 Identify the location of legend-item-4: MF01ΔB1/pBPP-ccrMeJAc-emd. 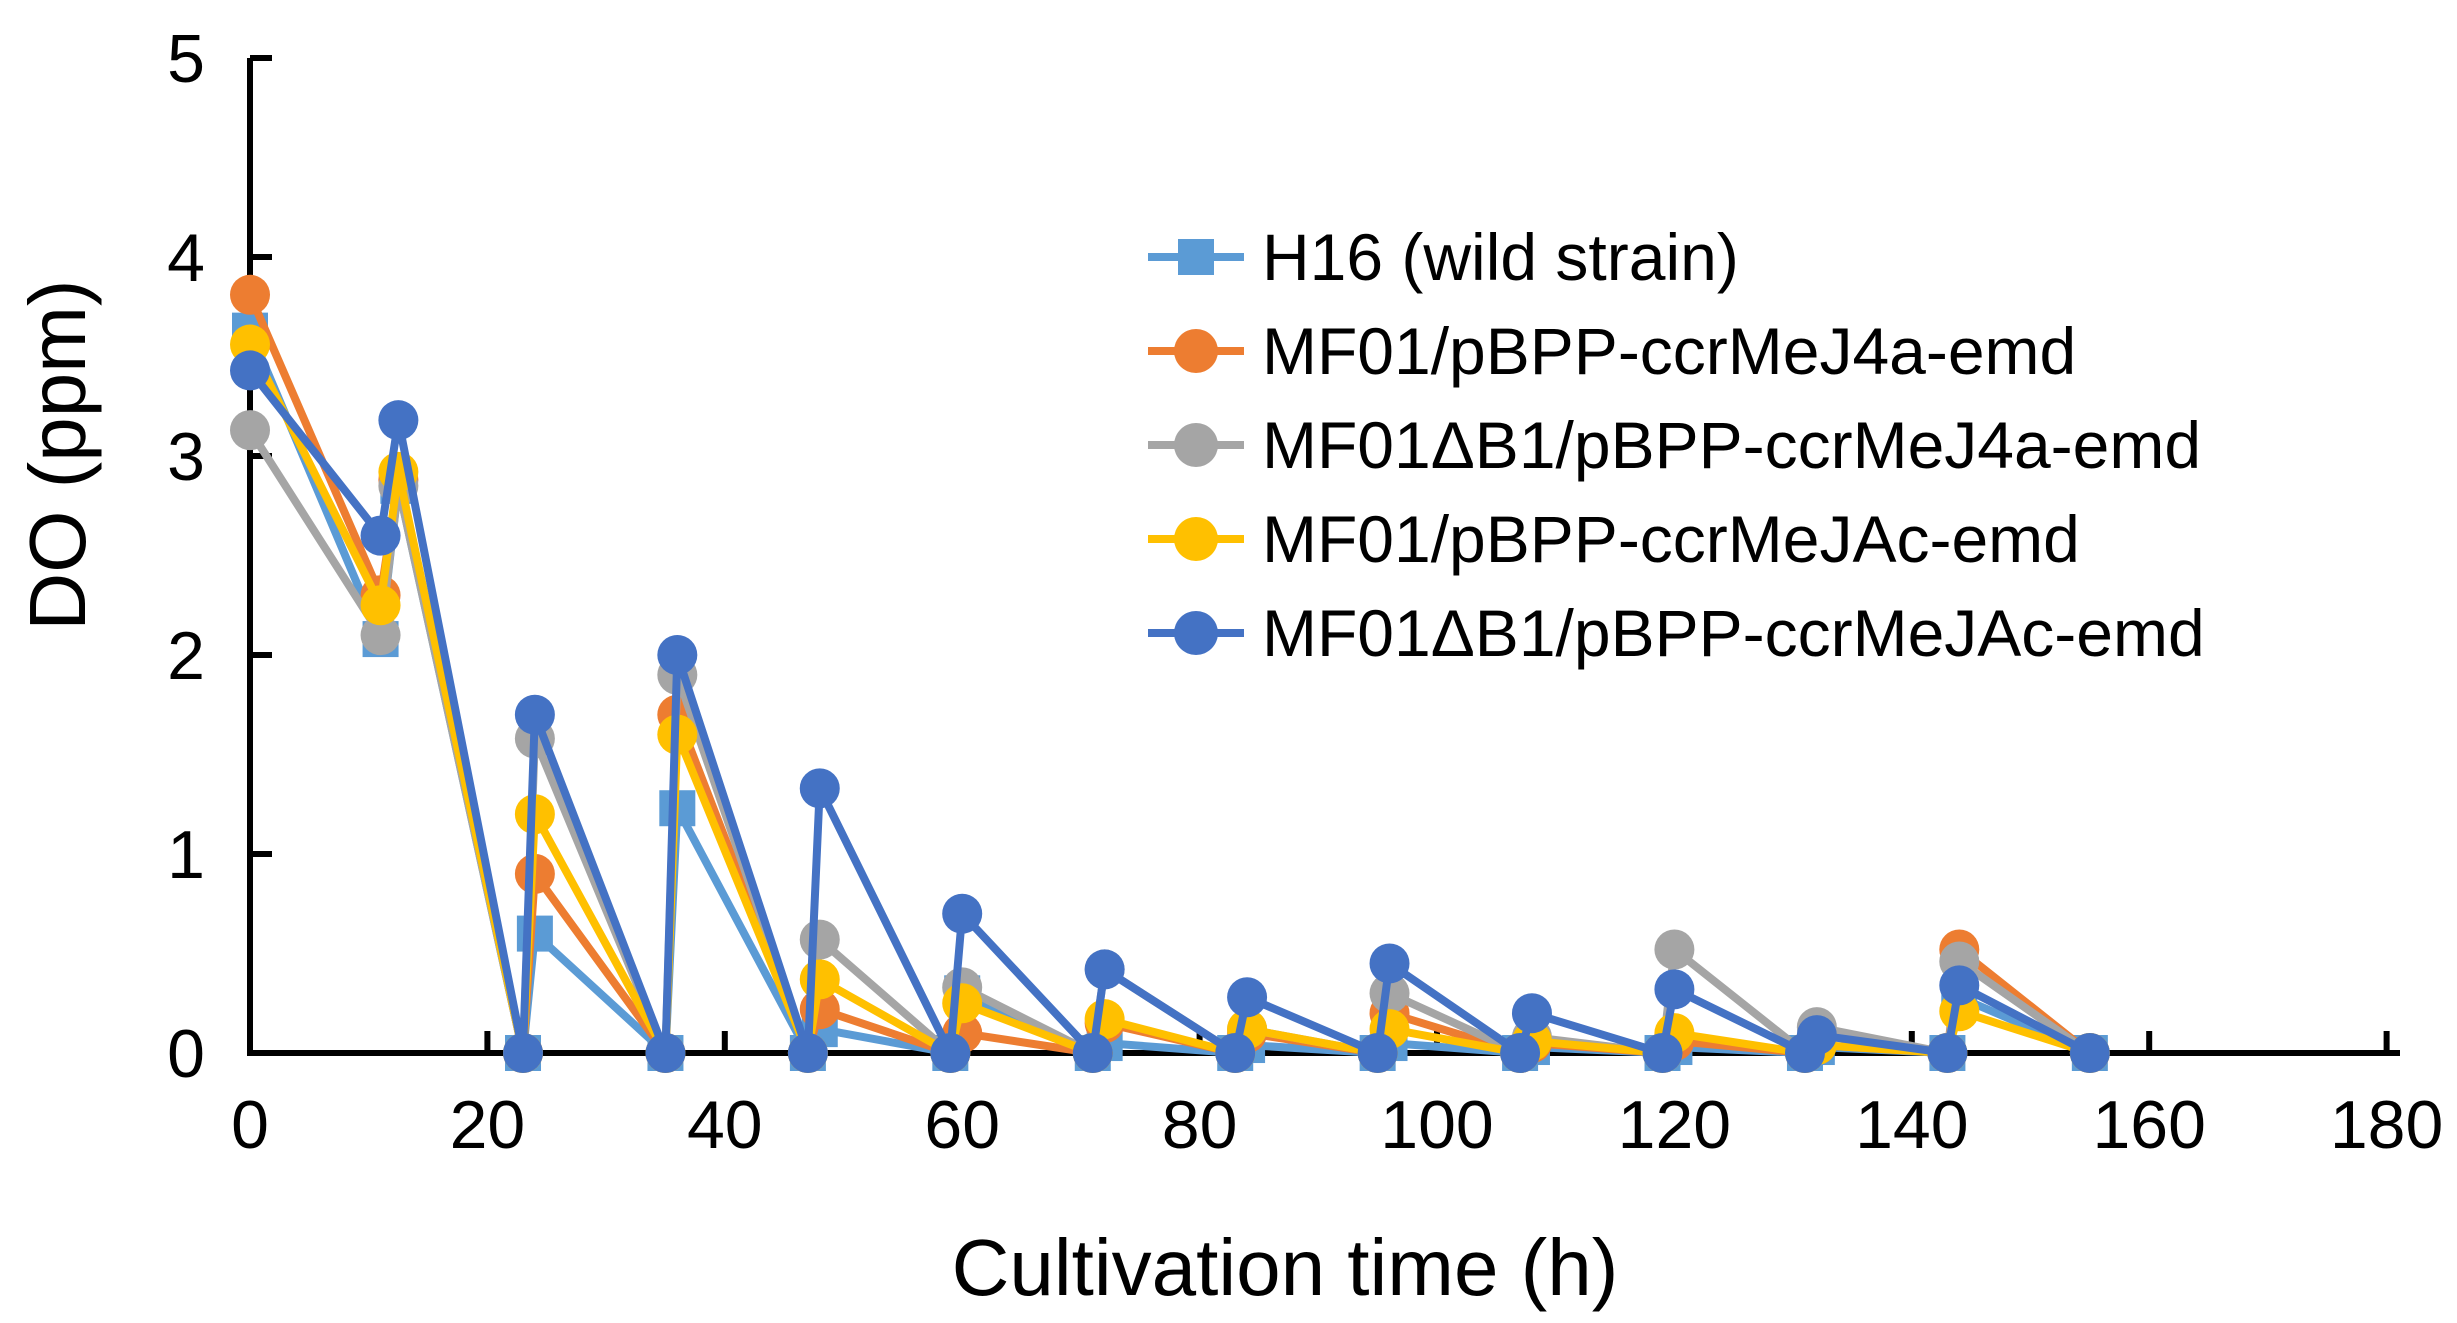
(1676, 633).